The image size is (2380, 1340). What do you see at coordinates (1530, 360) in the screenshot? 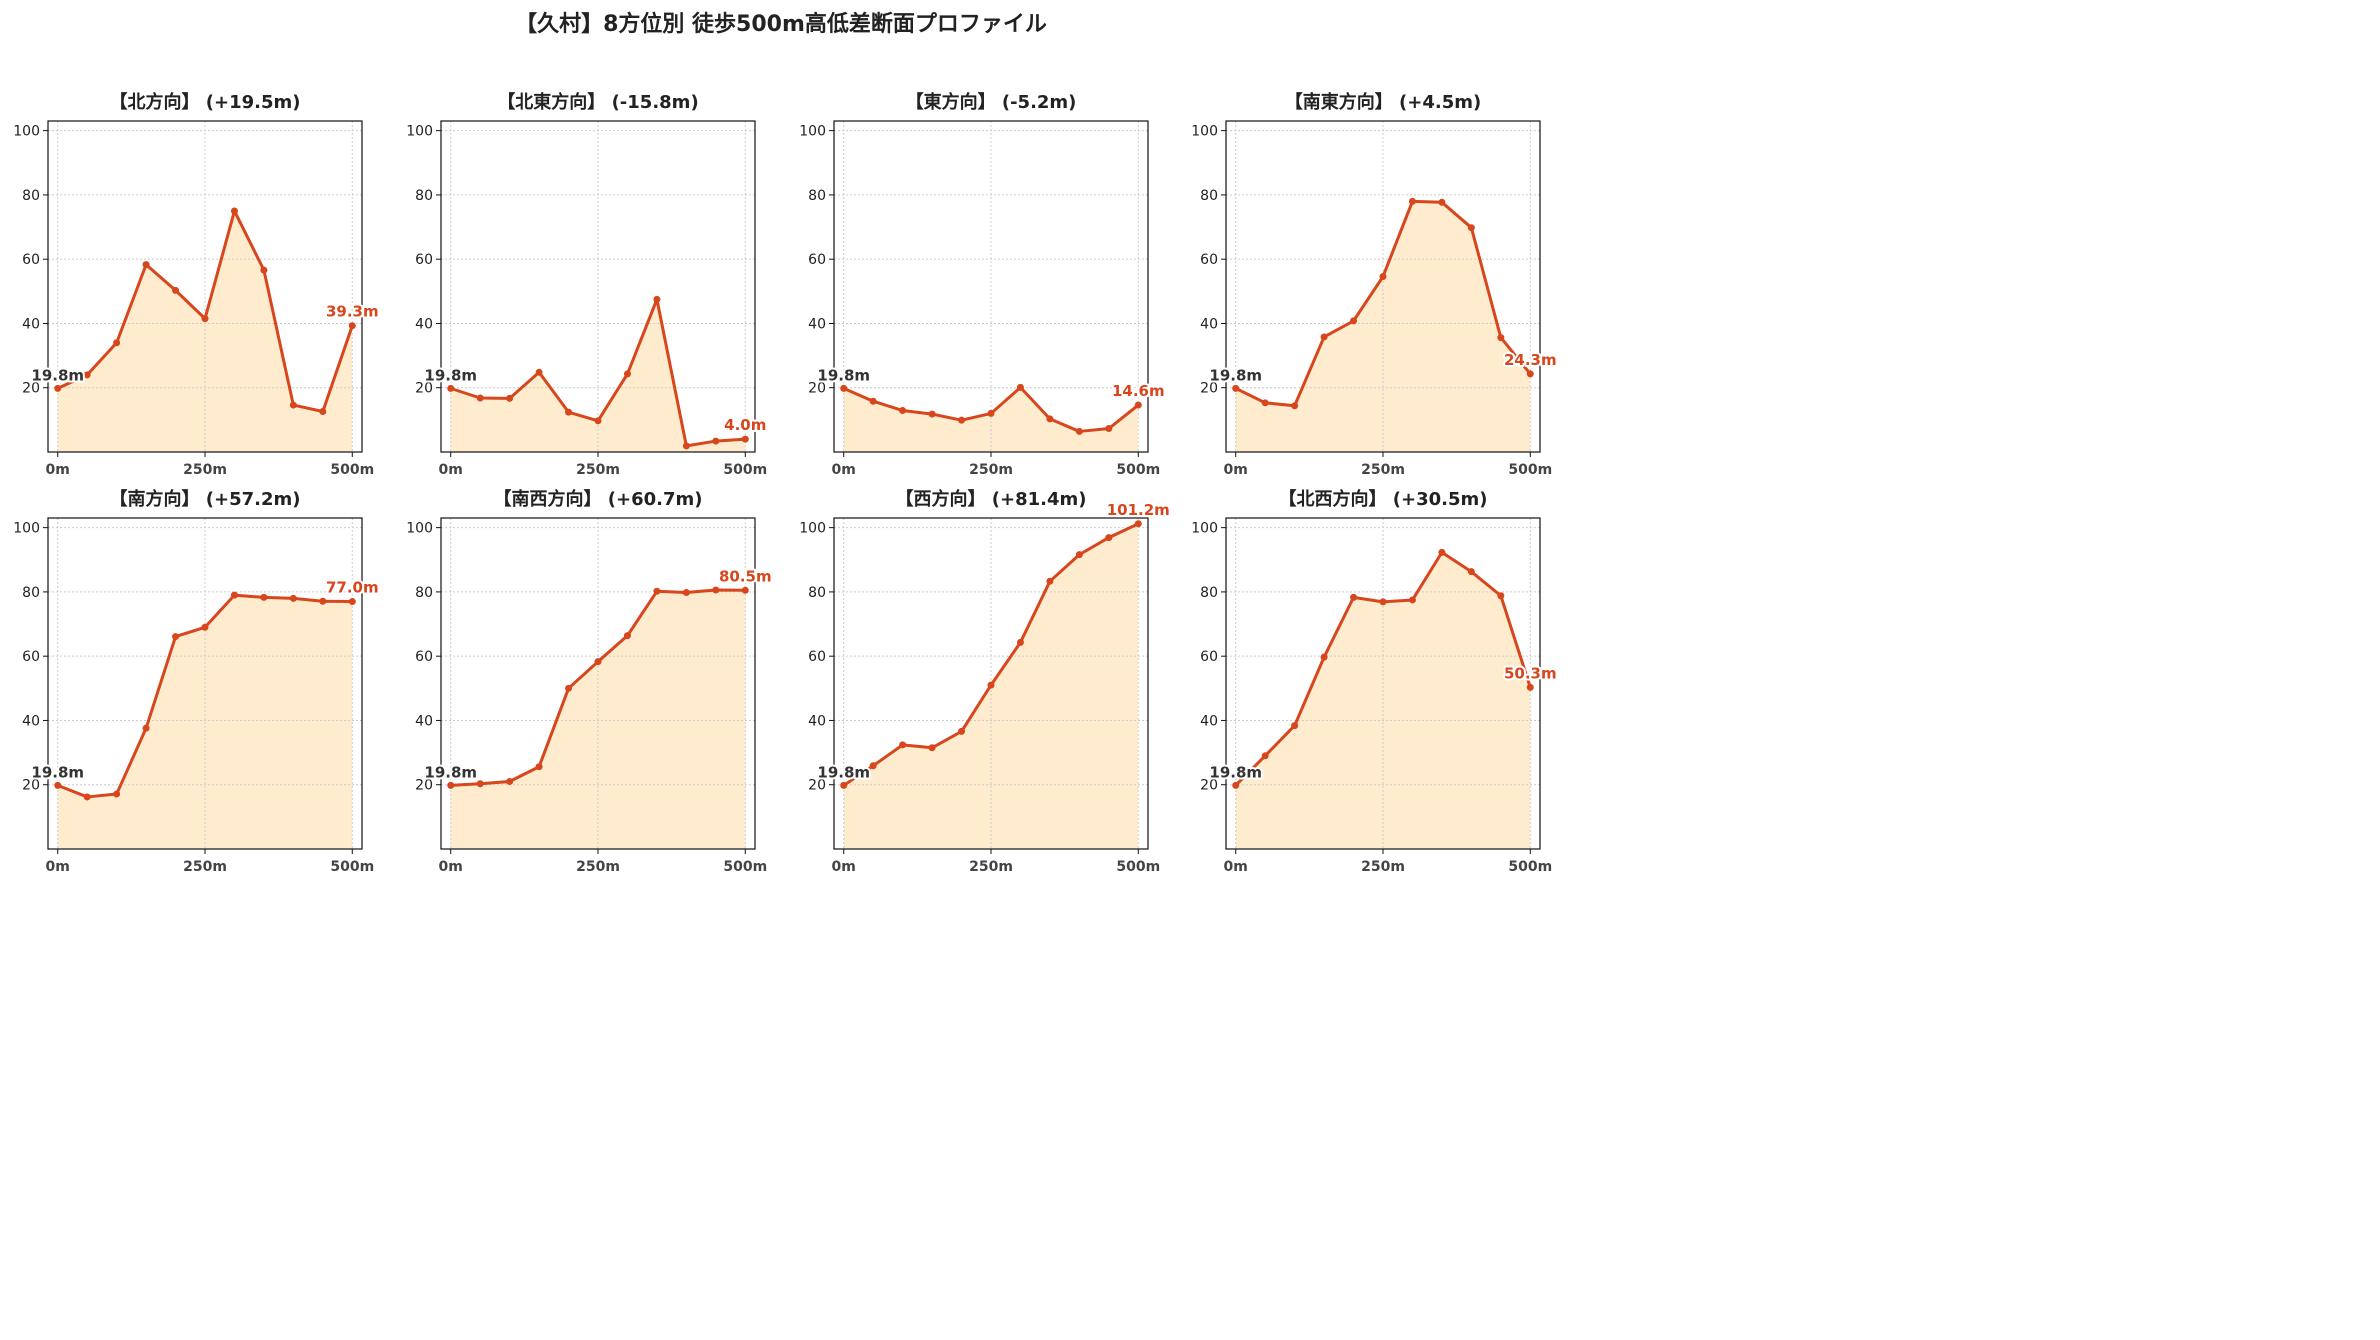
I see `end-elevation-label: 24.3m` at bounding box center [1530, 360].